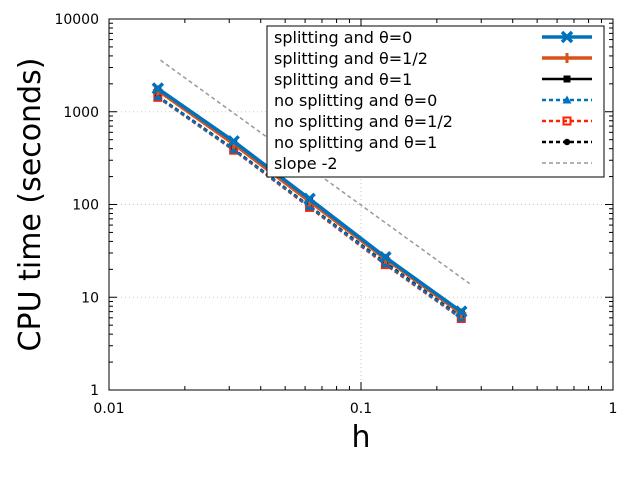 Image resolution: width=640 pixels, height=480 pixels. I want to click on y-tick-label: 10, so click(90, 298).